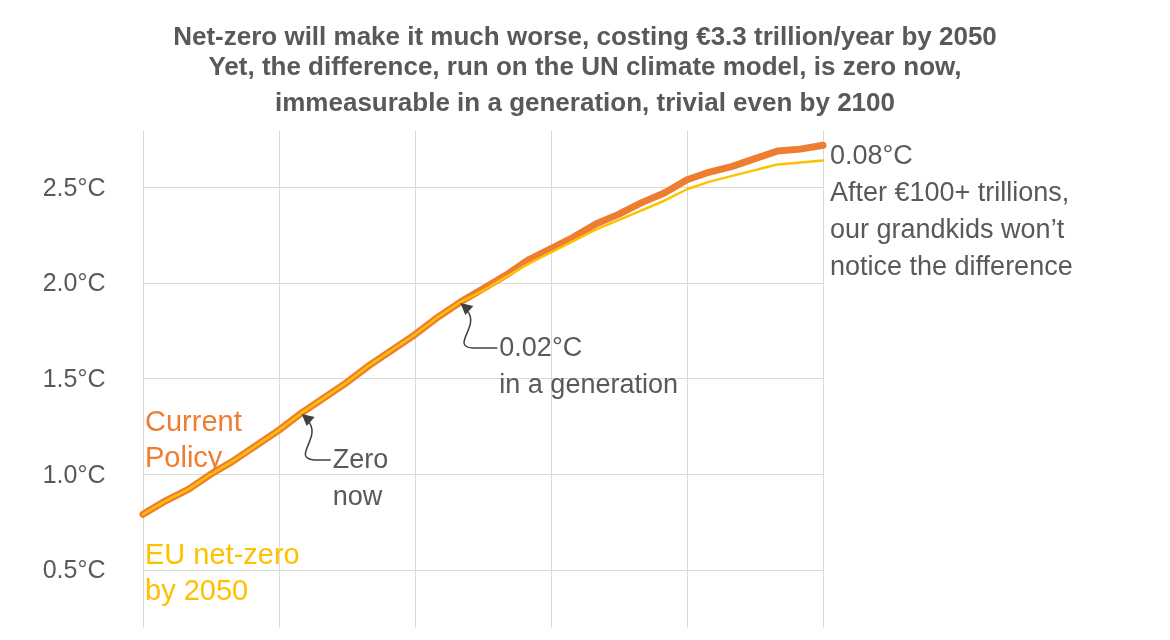 The width and height of the screenshot is (1170, 640). I want to click on chart-subtitle: Yet, the difference, run on the UN climate model, is zero now, immeasurable in a generation, trivial even by 2100, so click(585, 84).